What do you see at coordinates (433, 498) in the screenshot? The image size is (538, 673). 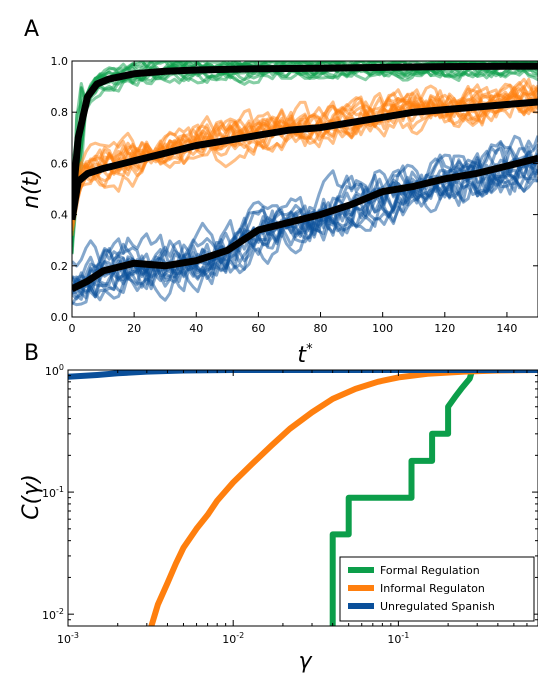 I see `series-line-green` at bounding box center [433, 498].